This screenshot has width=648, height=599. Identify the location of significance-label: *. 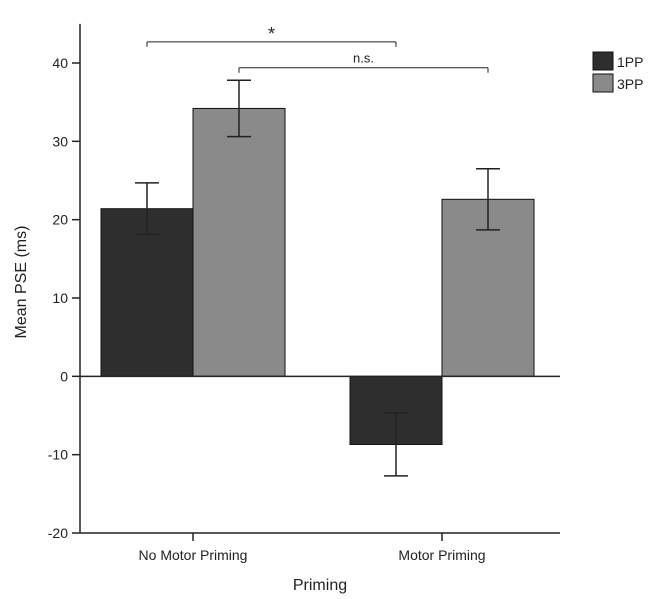
(271, 34).